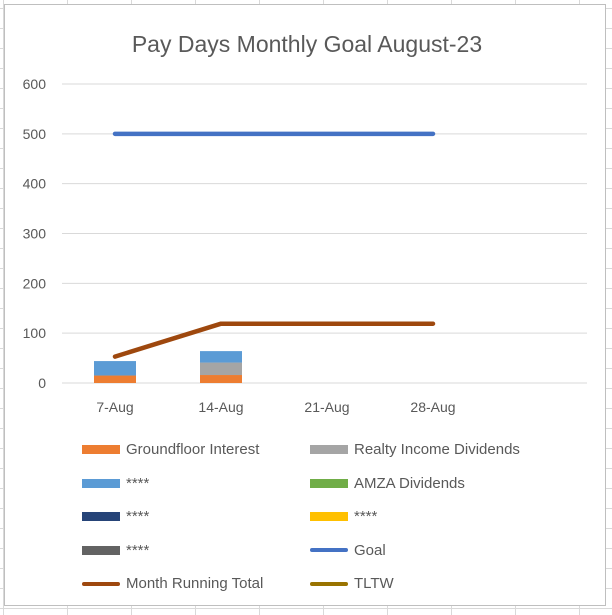  I want to click on legend-item-3: AMZA Dividends, so click(430, 483).